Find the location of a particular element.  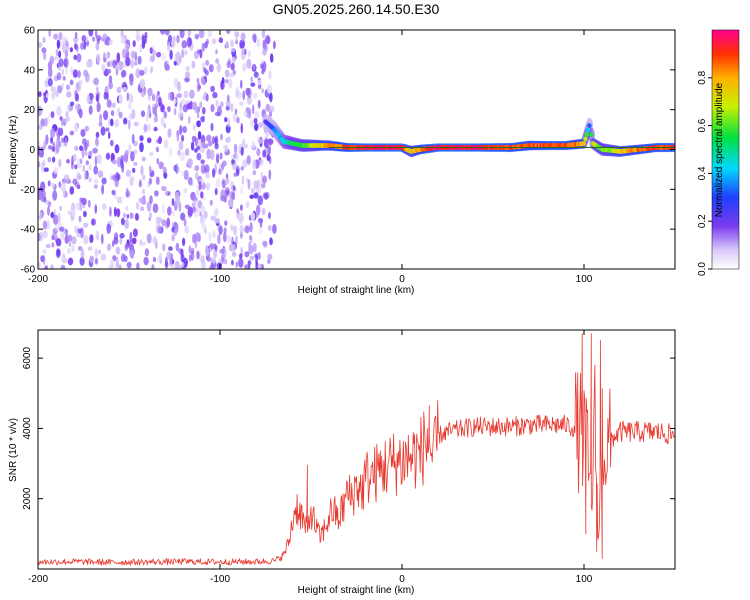

y-tick-label: 0 is located at coordinates (32, 150).